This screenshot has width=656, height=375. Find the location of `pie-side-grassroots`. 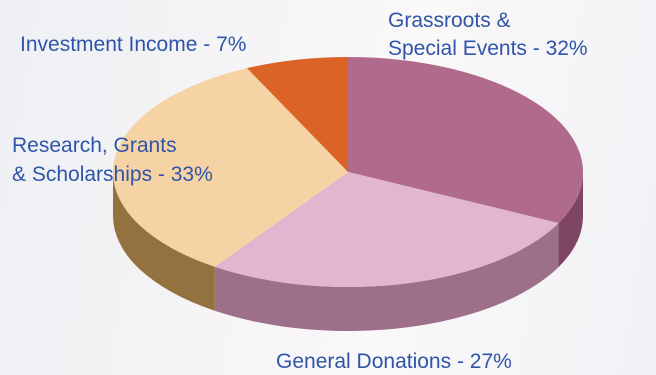

pie-side-grassroots is located at coordinates (570, 220).